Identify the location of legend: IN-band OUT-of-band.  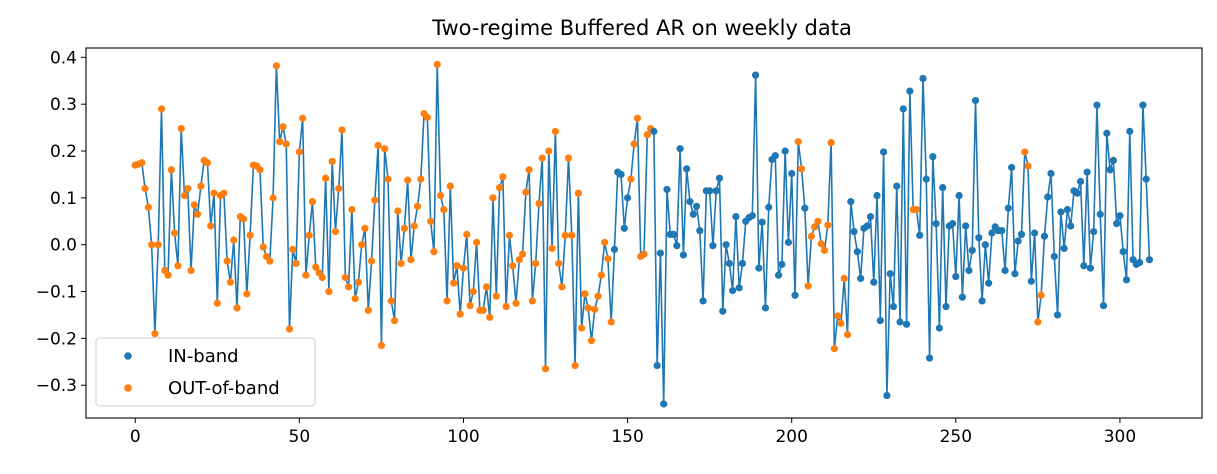
(205, 372).